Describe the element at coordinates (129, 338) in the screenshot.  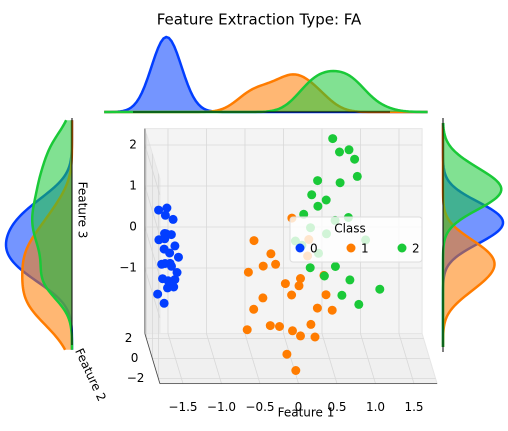
I see `y-tick-label: 2` at that location.